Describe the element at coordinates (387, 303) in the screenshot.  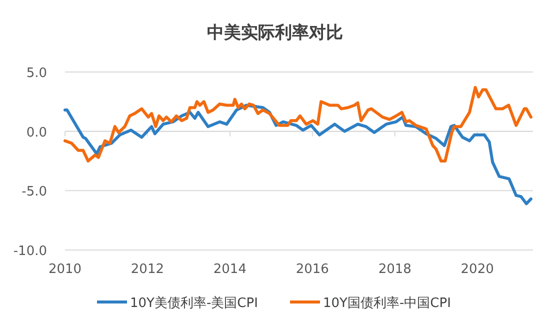
I see `legend-label: 10Y国债利率-中国CPI` at that location.